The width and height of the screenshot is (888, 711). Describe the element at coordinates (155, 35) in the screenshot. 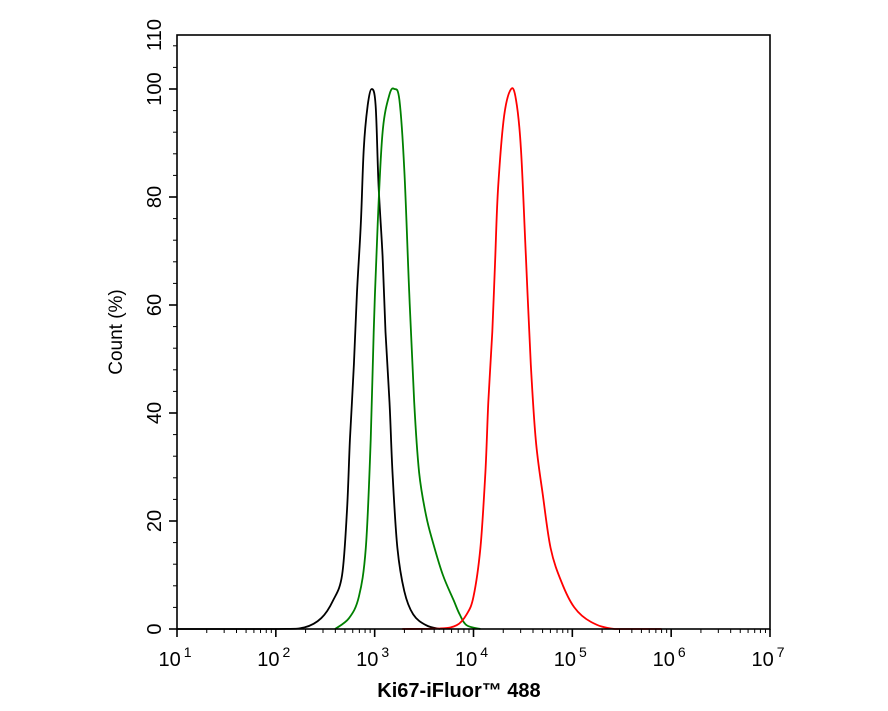

I see `y-tick-label: 110` at that location.